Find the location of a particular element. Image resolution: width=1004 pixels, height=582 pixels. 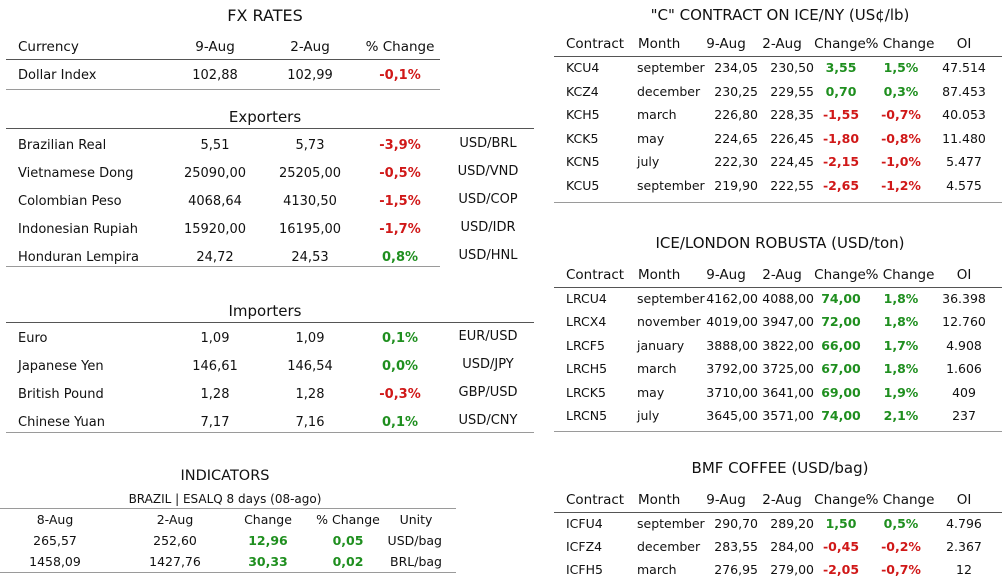

contract-cell: 1,5% is located at coordinates (901, 67).